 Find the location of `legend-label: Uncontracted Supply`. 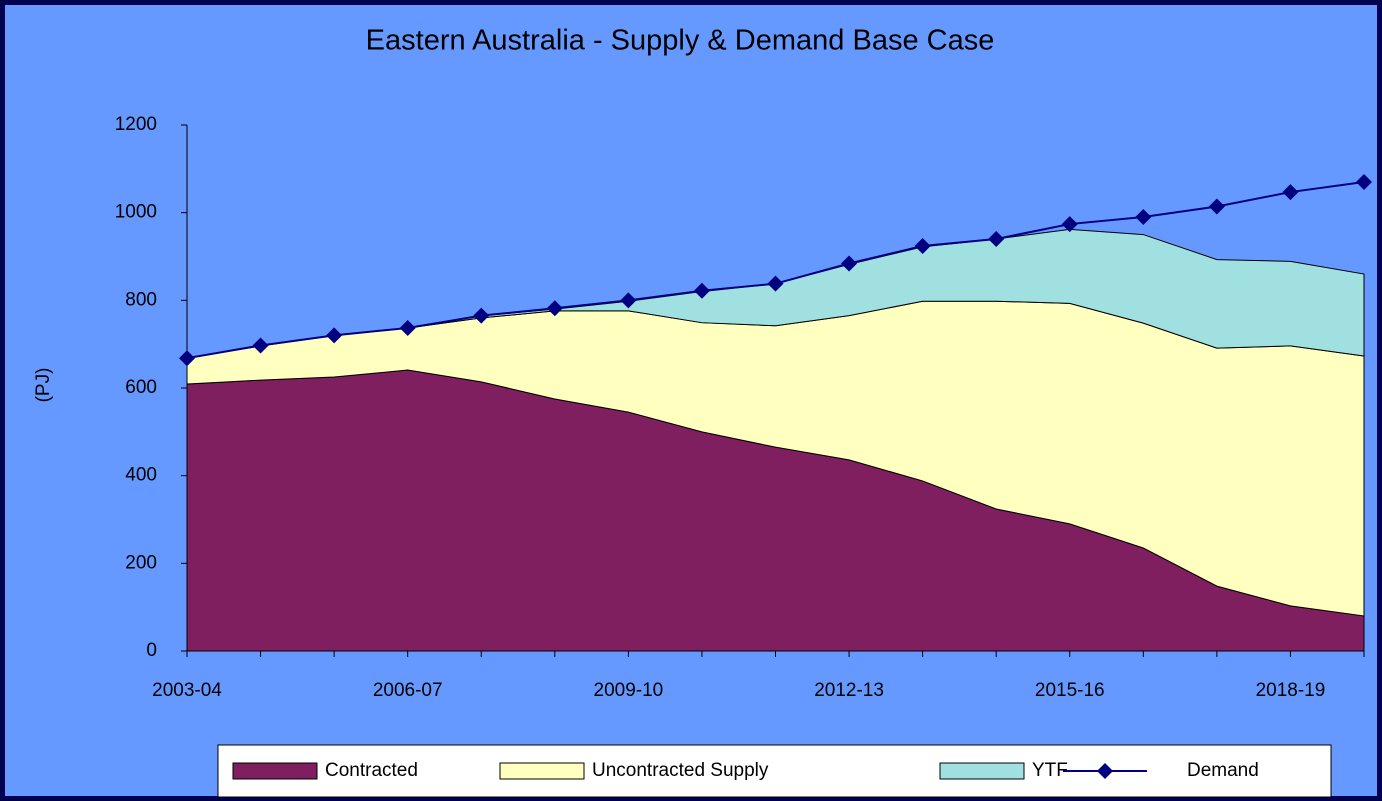

legend-label: Uncontracted Supply is located at coordinates (680, 770).